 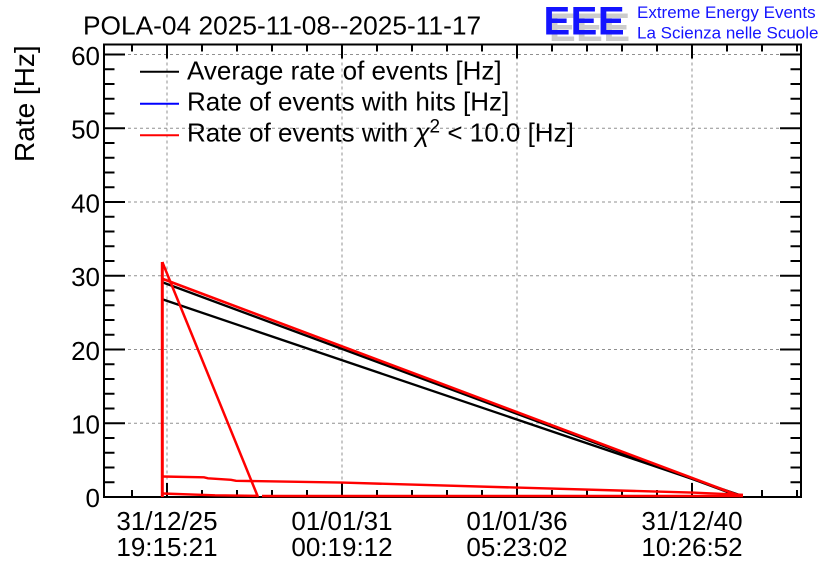 I want to click on svg-text: 31/12/40, so click(x=691, y=521).